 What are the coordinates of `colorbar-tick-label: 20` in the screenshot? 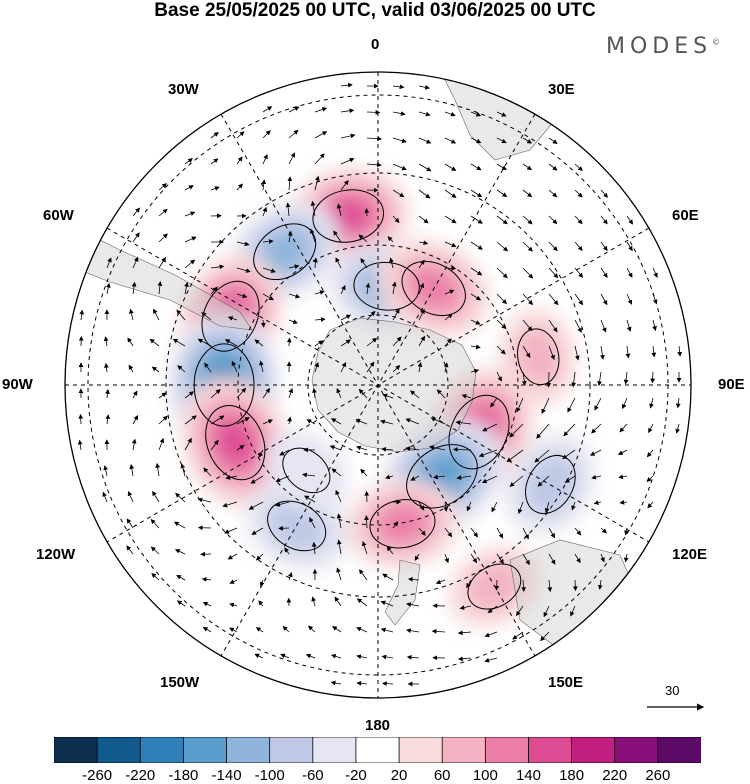 It's located at (399, 775).